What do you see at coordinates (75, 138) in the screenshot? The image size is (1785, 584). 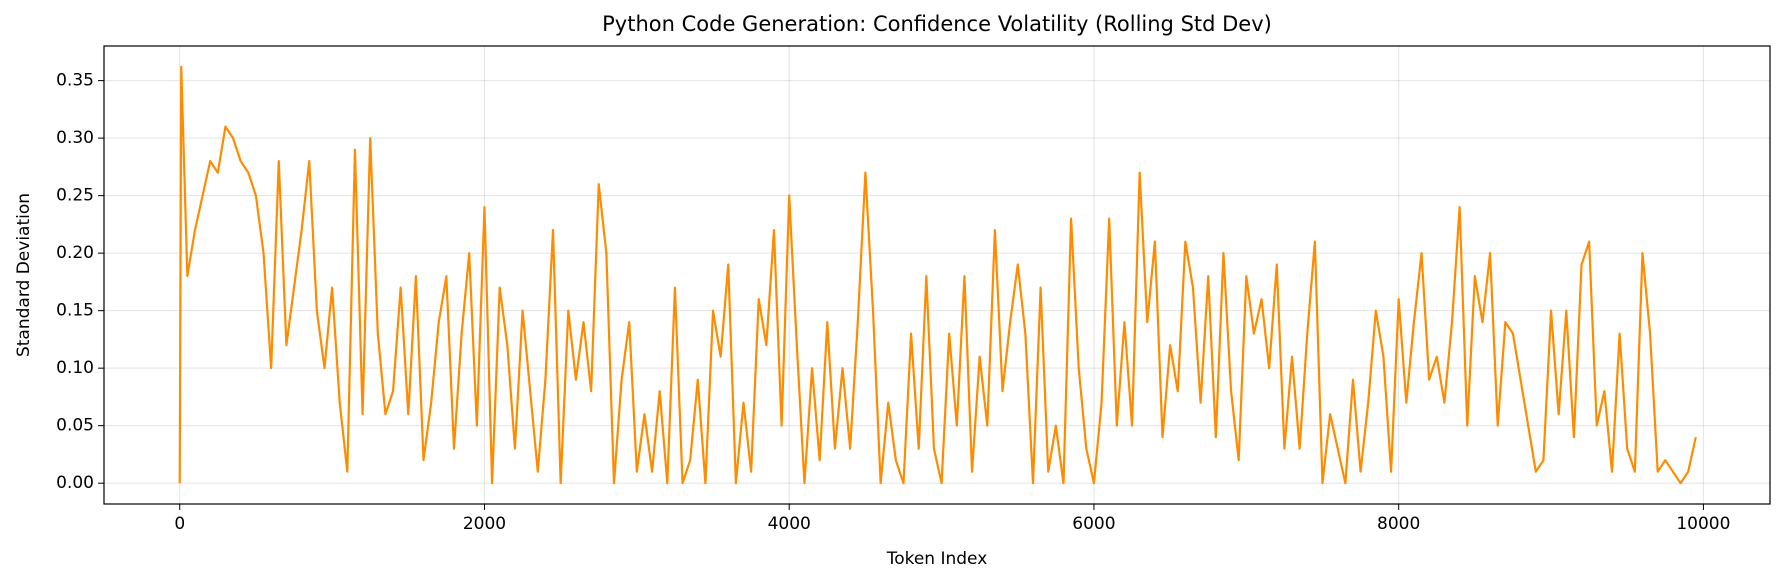 I see `y-tick-label: 0.30` at bounding box center [75, 138].